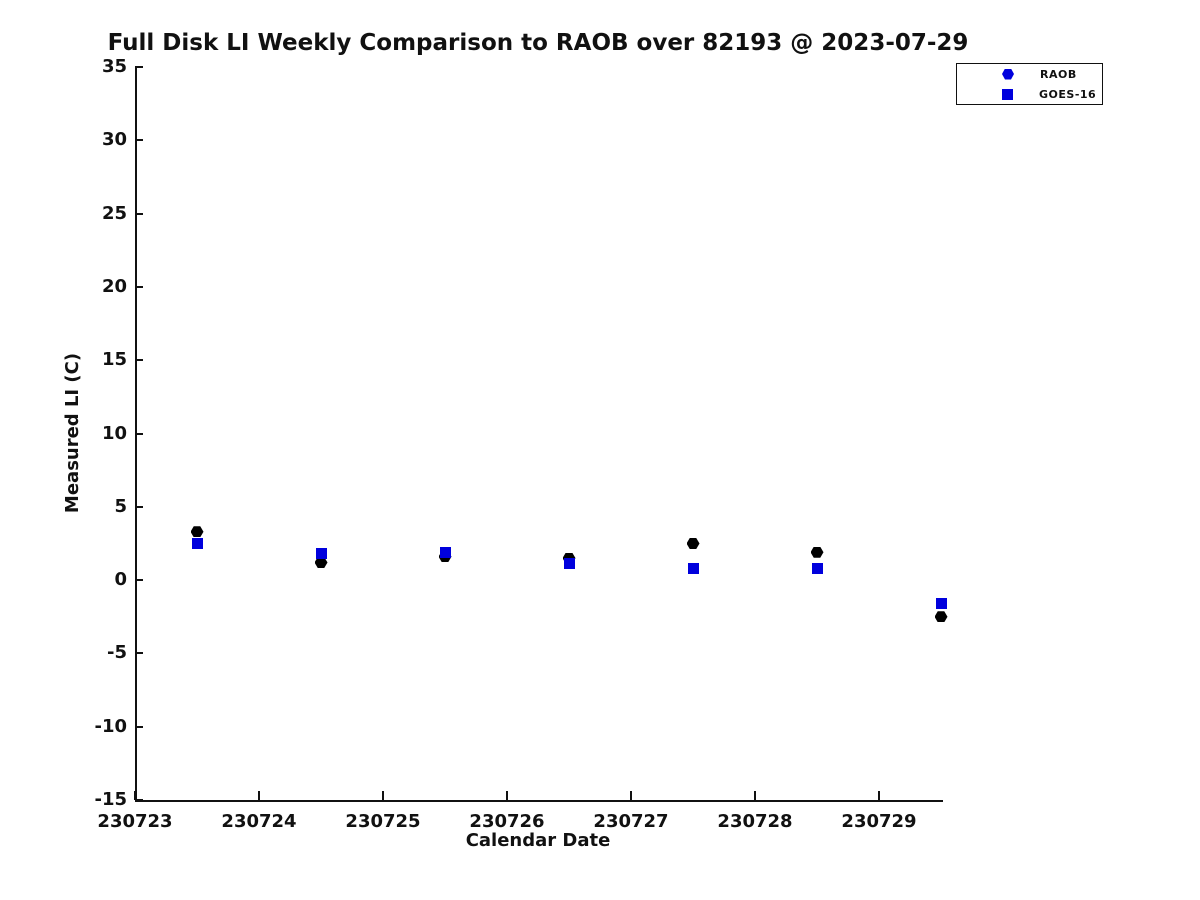 This screenshot has height=900, width=1200. What do you see at coordinates (114, 286) in the screenshot?
I see `y-tick-label: 20` at bounding box center [114, 286].